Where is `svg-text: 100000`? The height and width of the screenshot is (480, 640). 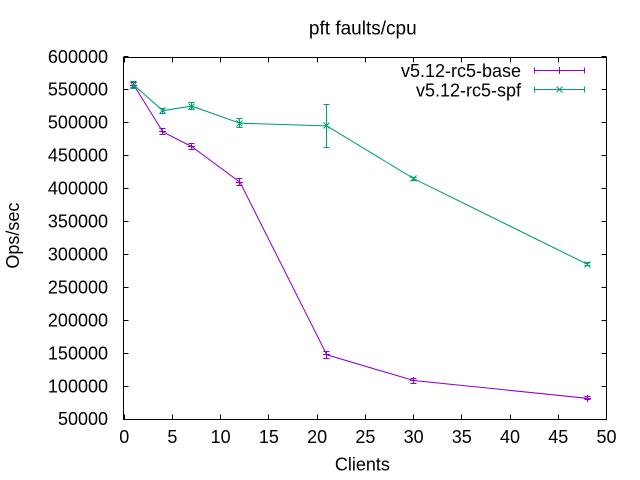
svg-text: 100000 is located at coordinates (78, 386).